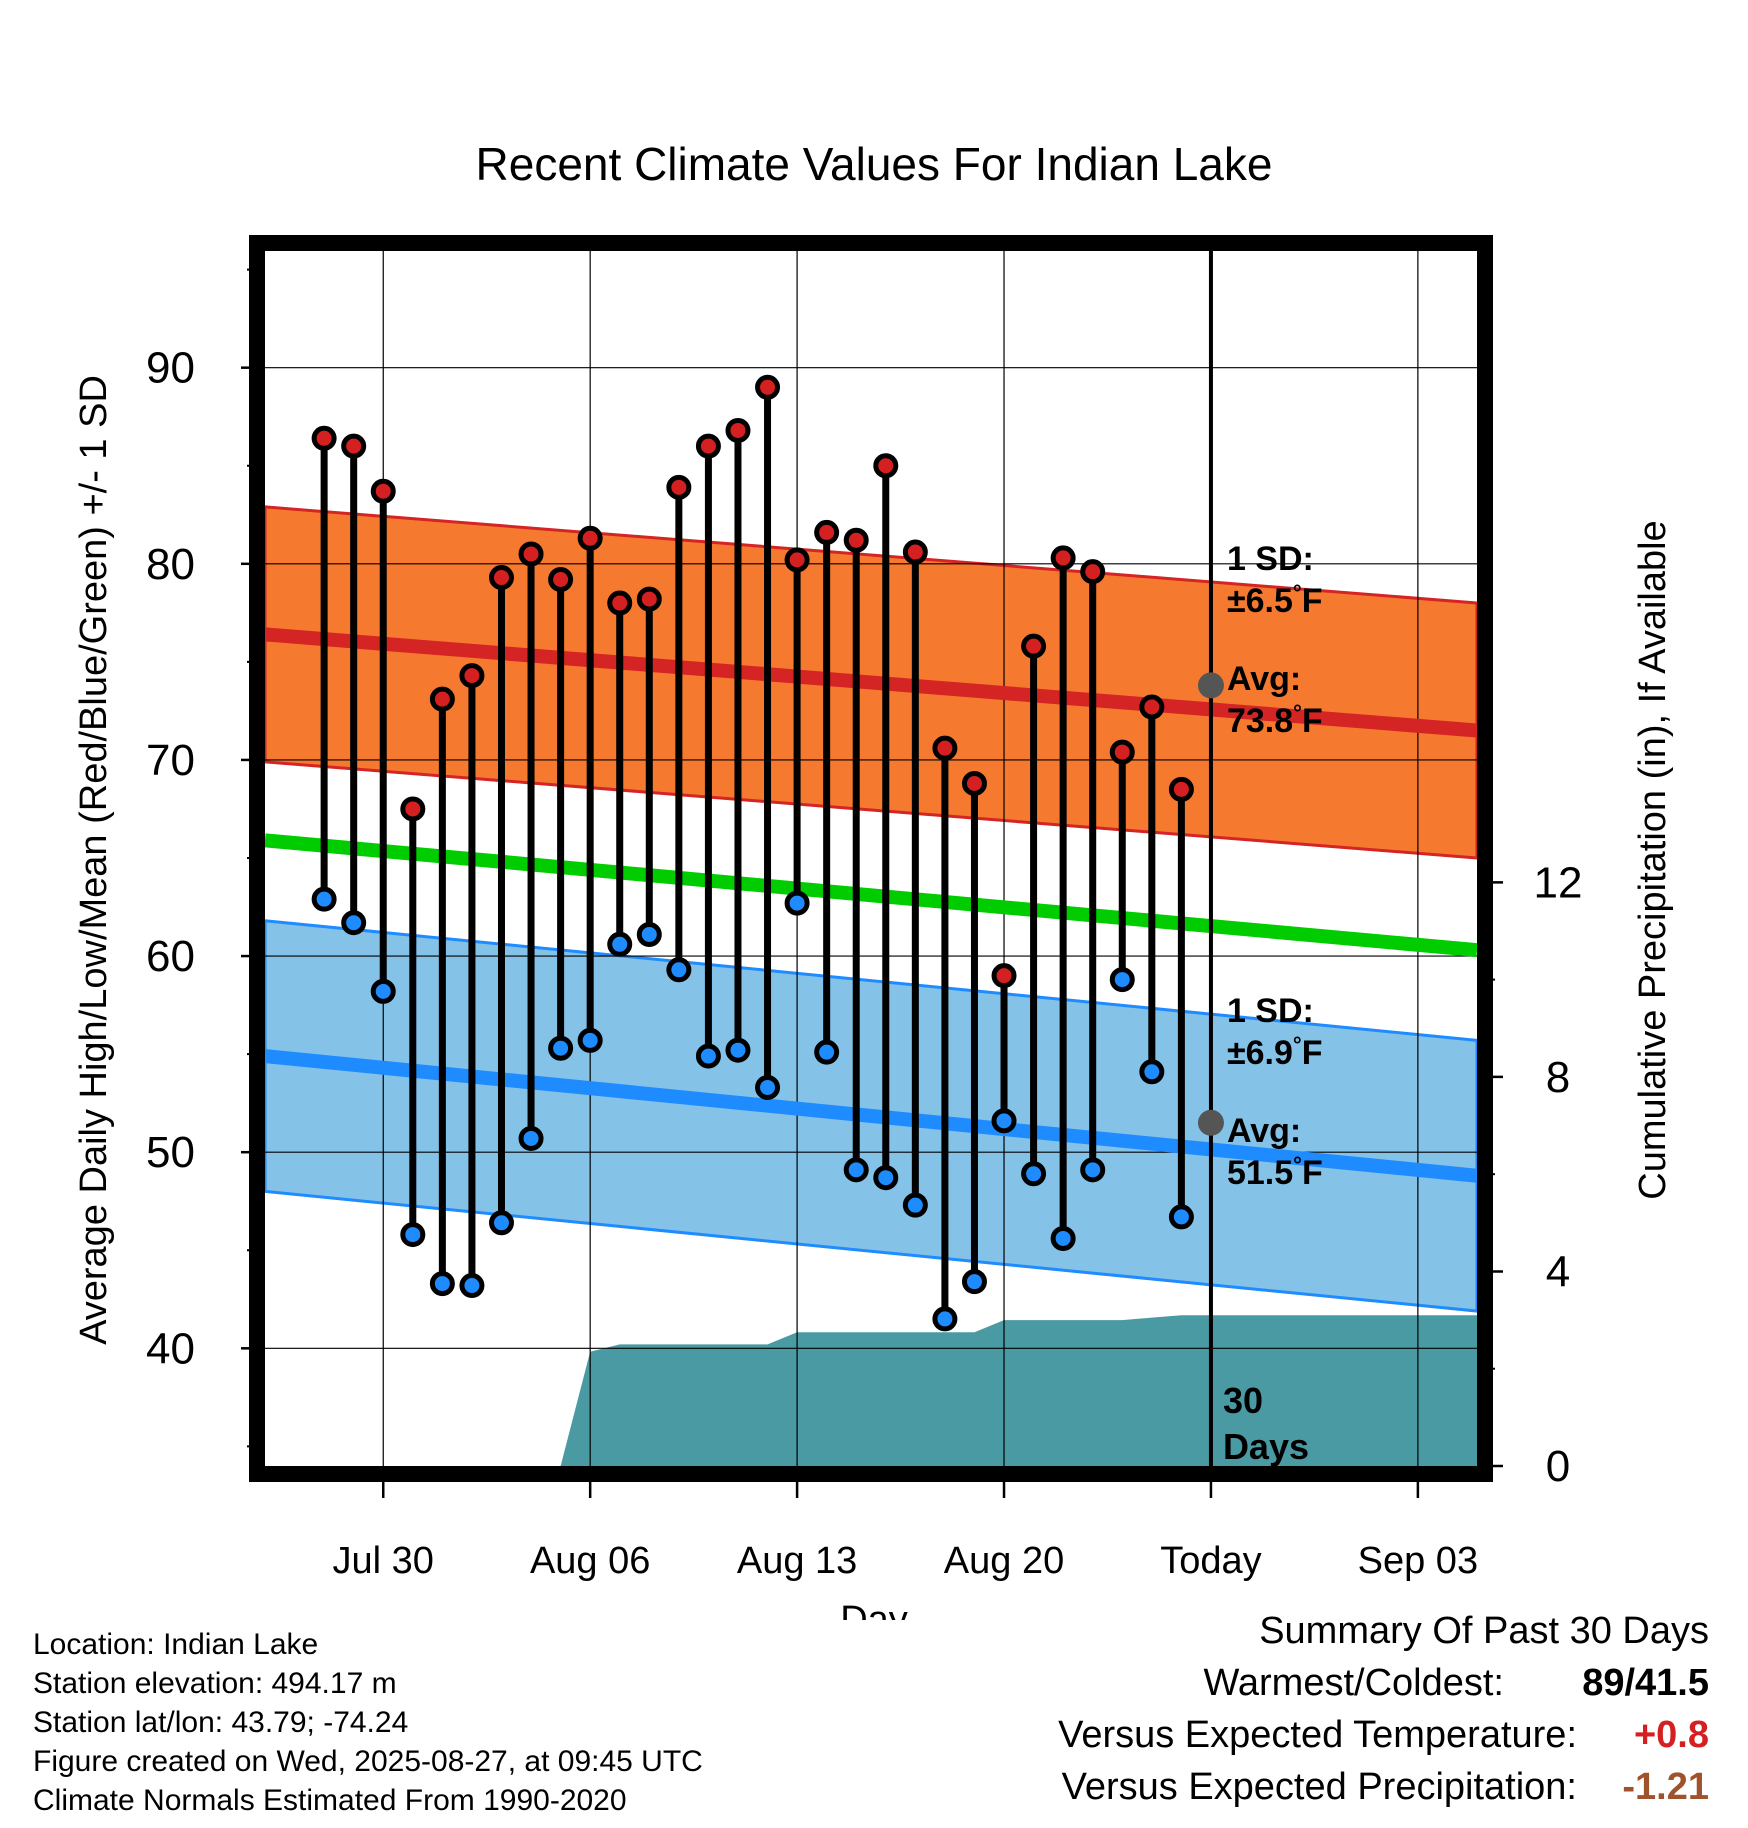 Image resolution: width=1748 pixels, height=1828 pixels. I want to click on info-elevation: Station elevation: 494.17 m, so click(215, 1683).